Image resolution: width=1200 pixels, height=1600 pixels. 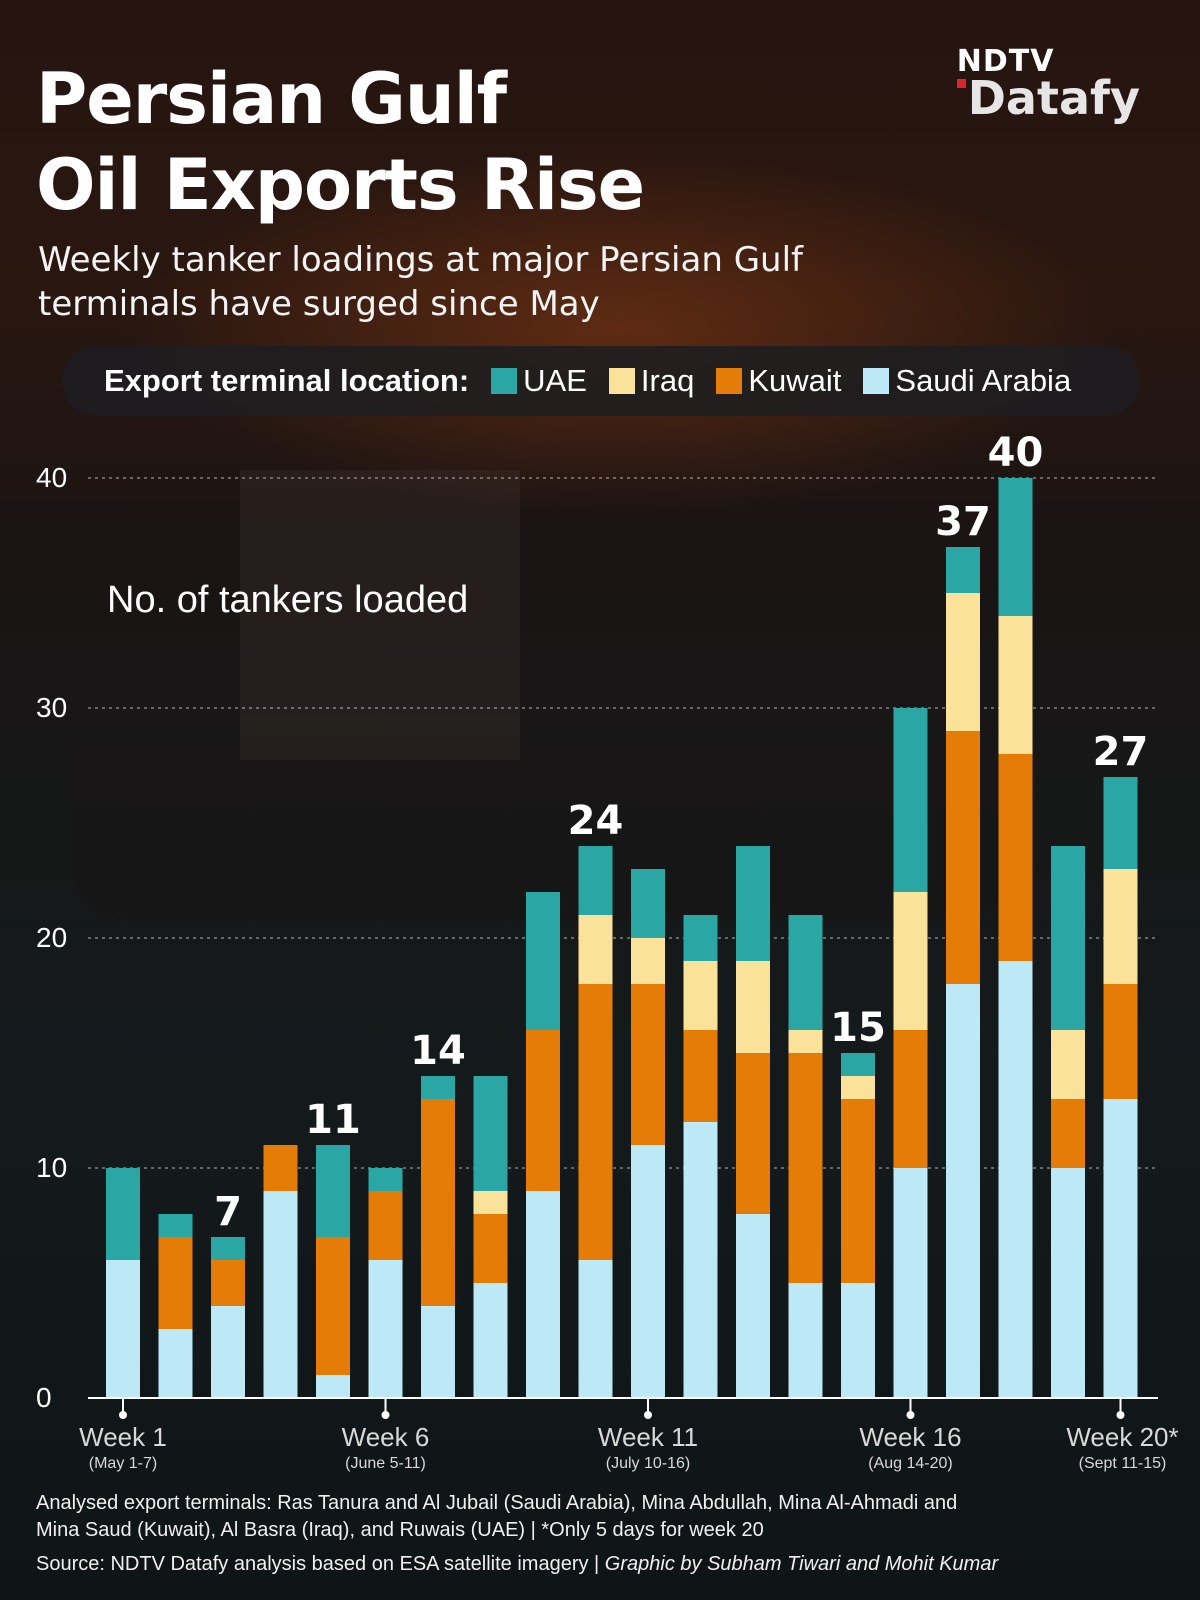 What do you see at coordinates (1120, 1248) in the screenshot?
I see `bar-week-20-saudi-arabia` at bounding box center [1120, 1248].